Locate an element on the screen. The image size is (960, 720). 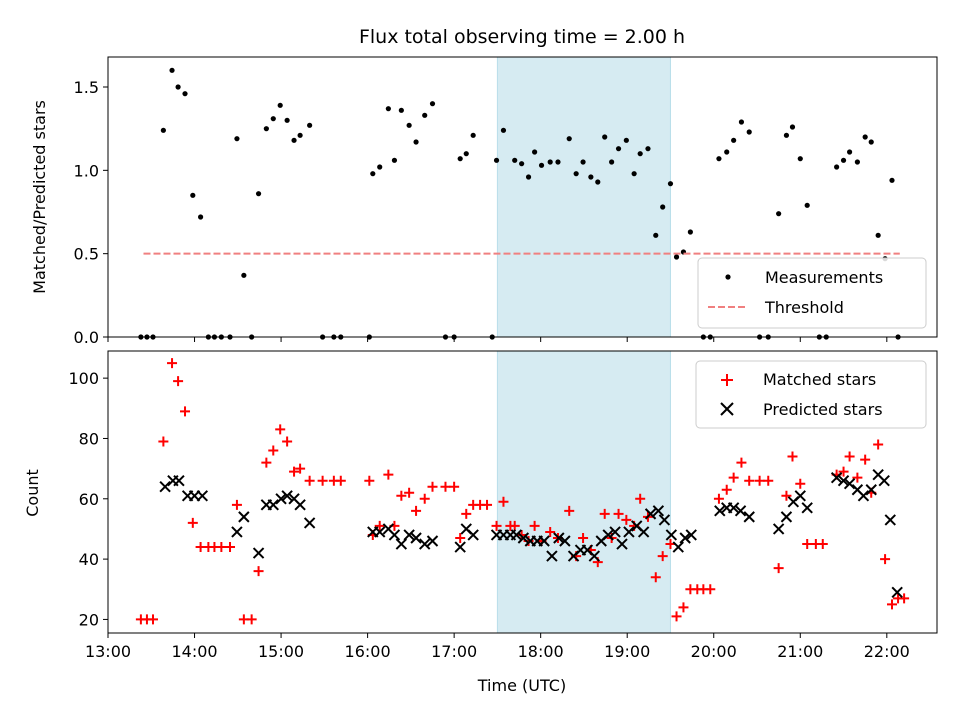
x-tick-label: 18:00 is located at coordinates (541, 651).